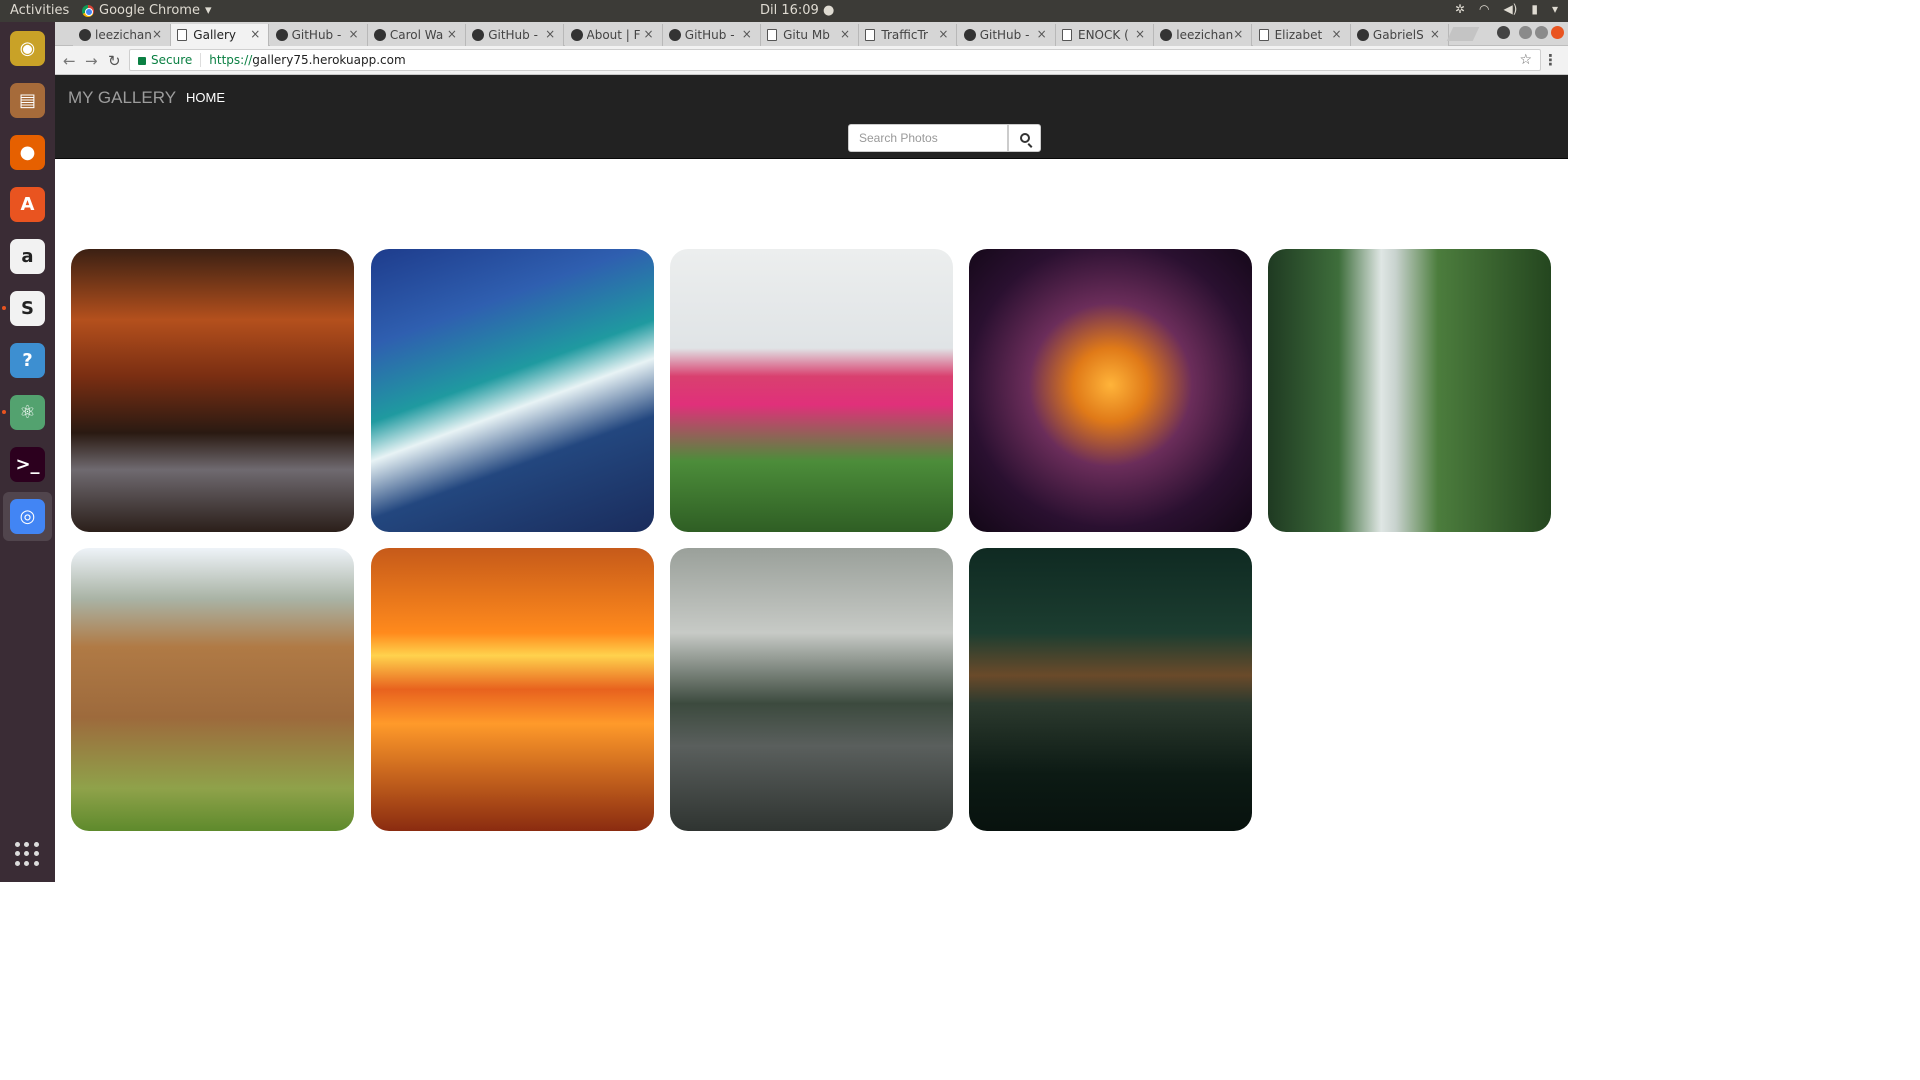 Image resolution: width=1920 pixels, height=1080 pixels. Describe the element at coordinates (27, 412) in the screenshot. I see `atom-icon: ⚛` at that location.